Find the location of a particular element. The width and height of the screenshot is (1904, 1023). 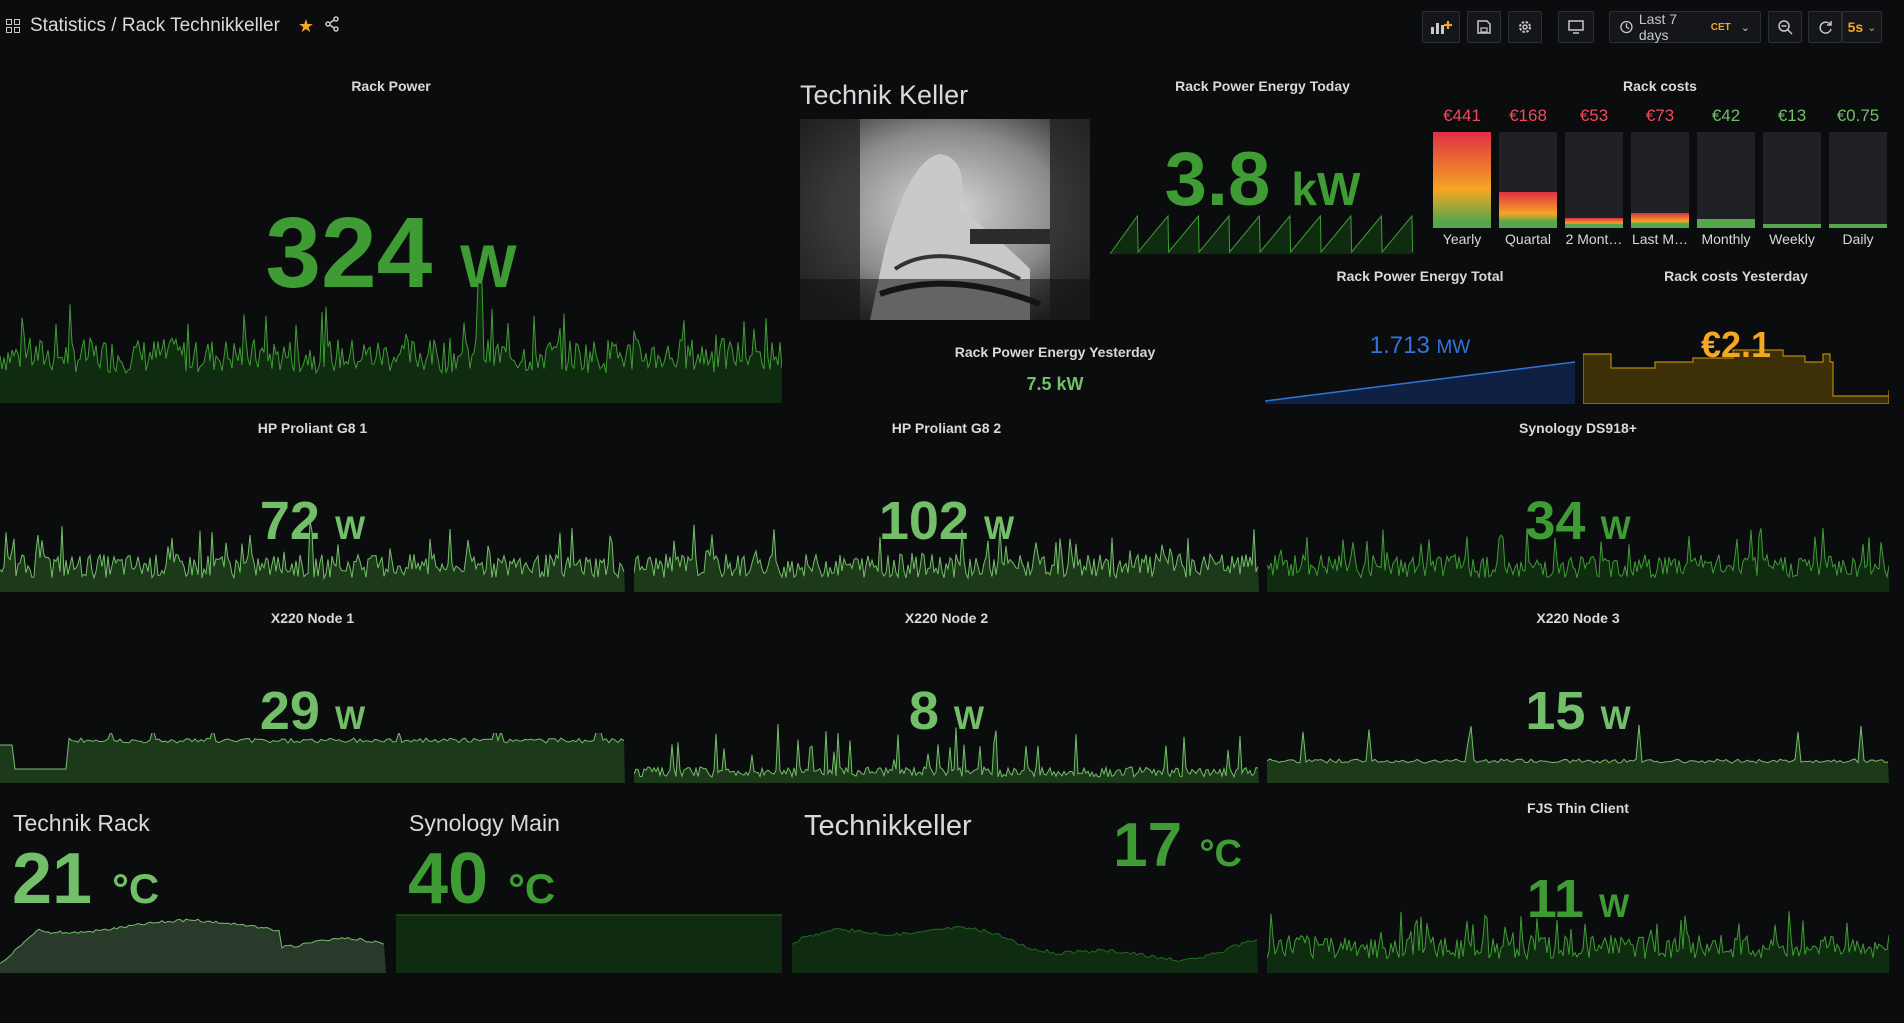

cost-gauge-value: €168 is located at coordinates (1528, 115).